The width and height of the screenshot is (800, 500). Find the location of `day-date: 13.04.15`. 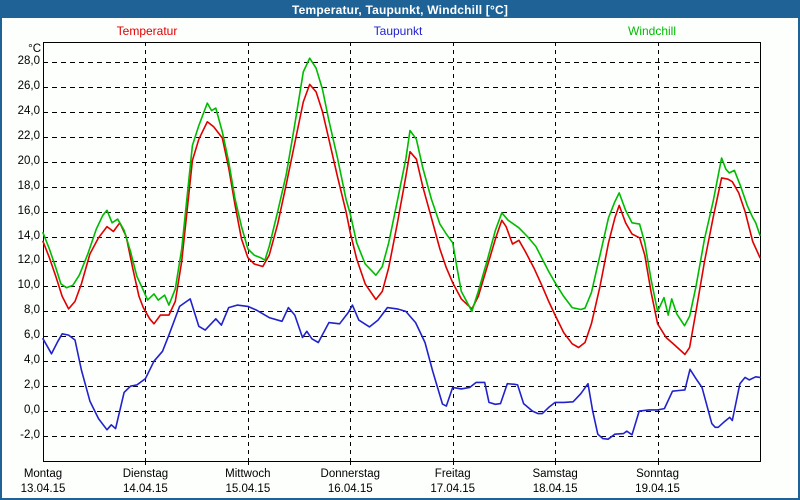

day-date: 13.04.15 is located at coordinates (43, 489).